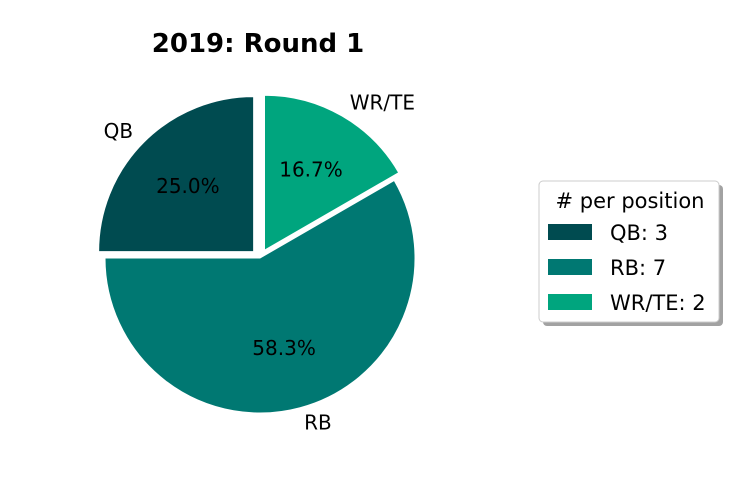 This screenshot has height=500, width=746. What do you see at coordinates (318, 423) in the screenshot?
I see `category-label: RB` at bounding box center [318, 423].